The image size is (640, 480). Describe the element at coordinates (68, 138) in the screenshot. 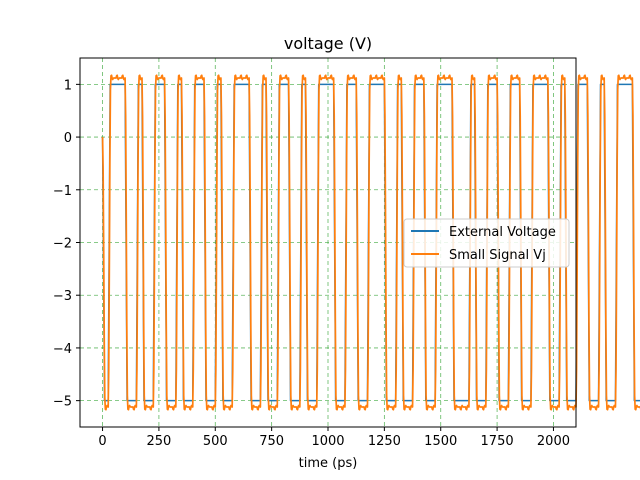

I see `y-tick-label: 0` at that location.